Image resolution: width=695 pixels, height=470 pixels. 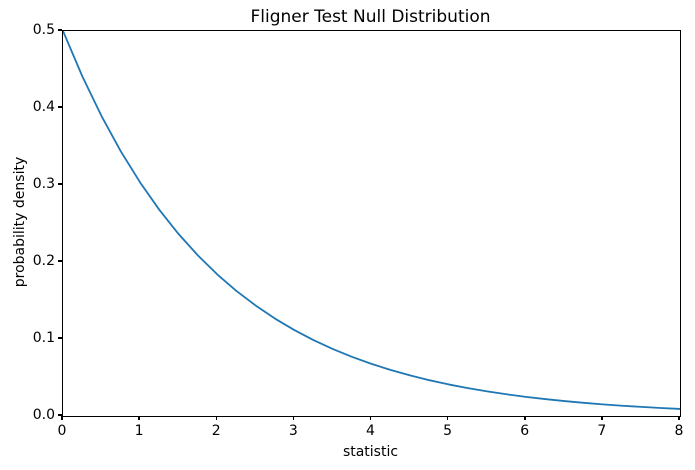 What do you see at coordinates (216, 431) in the screenshot?
I see `x-tick-label: 2` at bounding box center [216, 431].